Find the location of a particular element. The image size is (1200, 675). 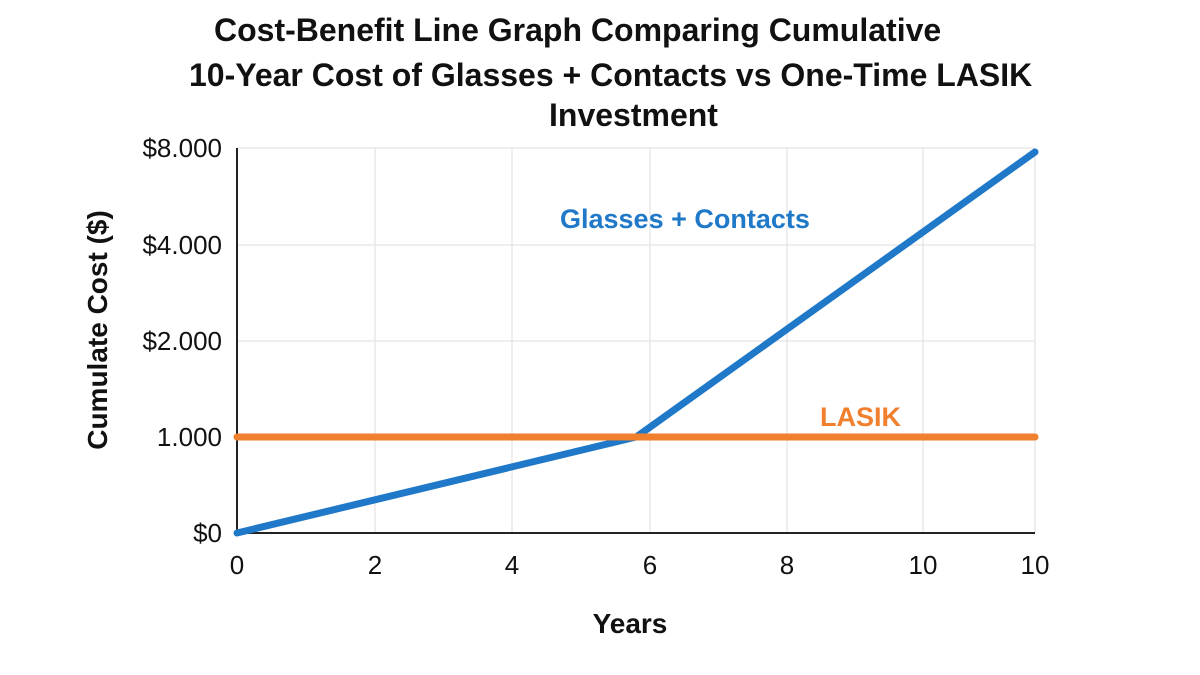

series-label-glasses-contacts: Glasses + Contacts is located at coordinates (685, 219).